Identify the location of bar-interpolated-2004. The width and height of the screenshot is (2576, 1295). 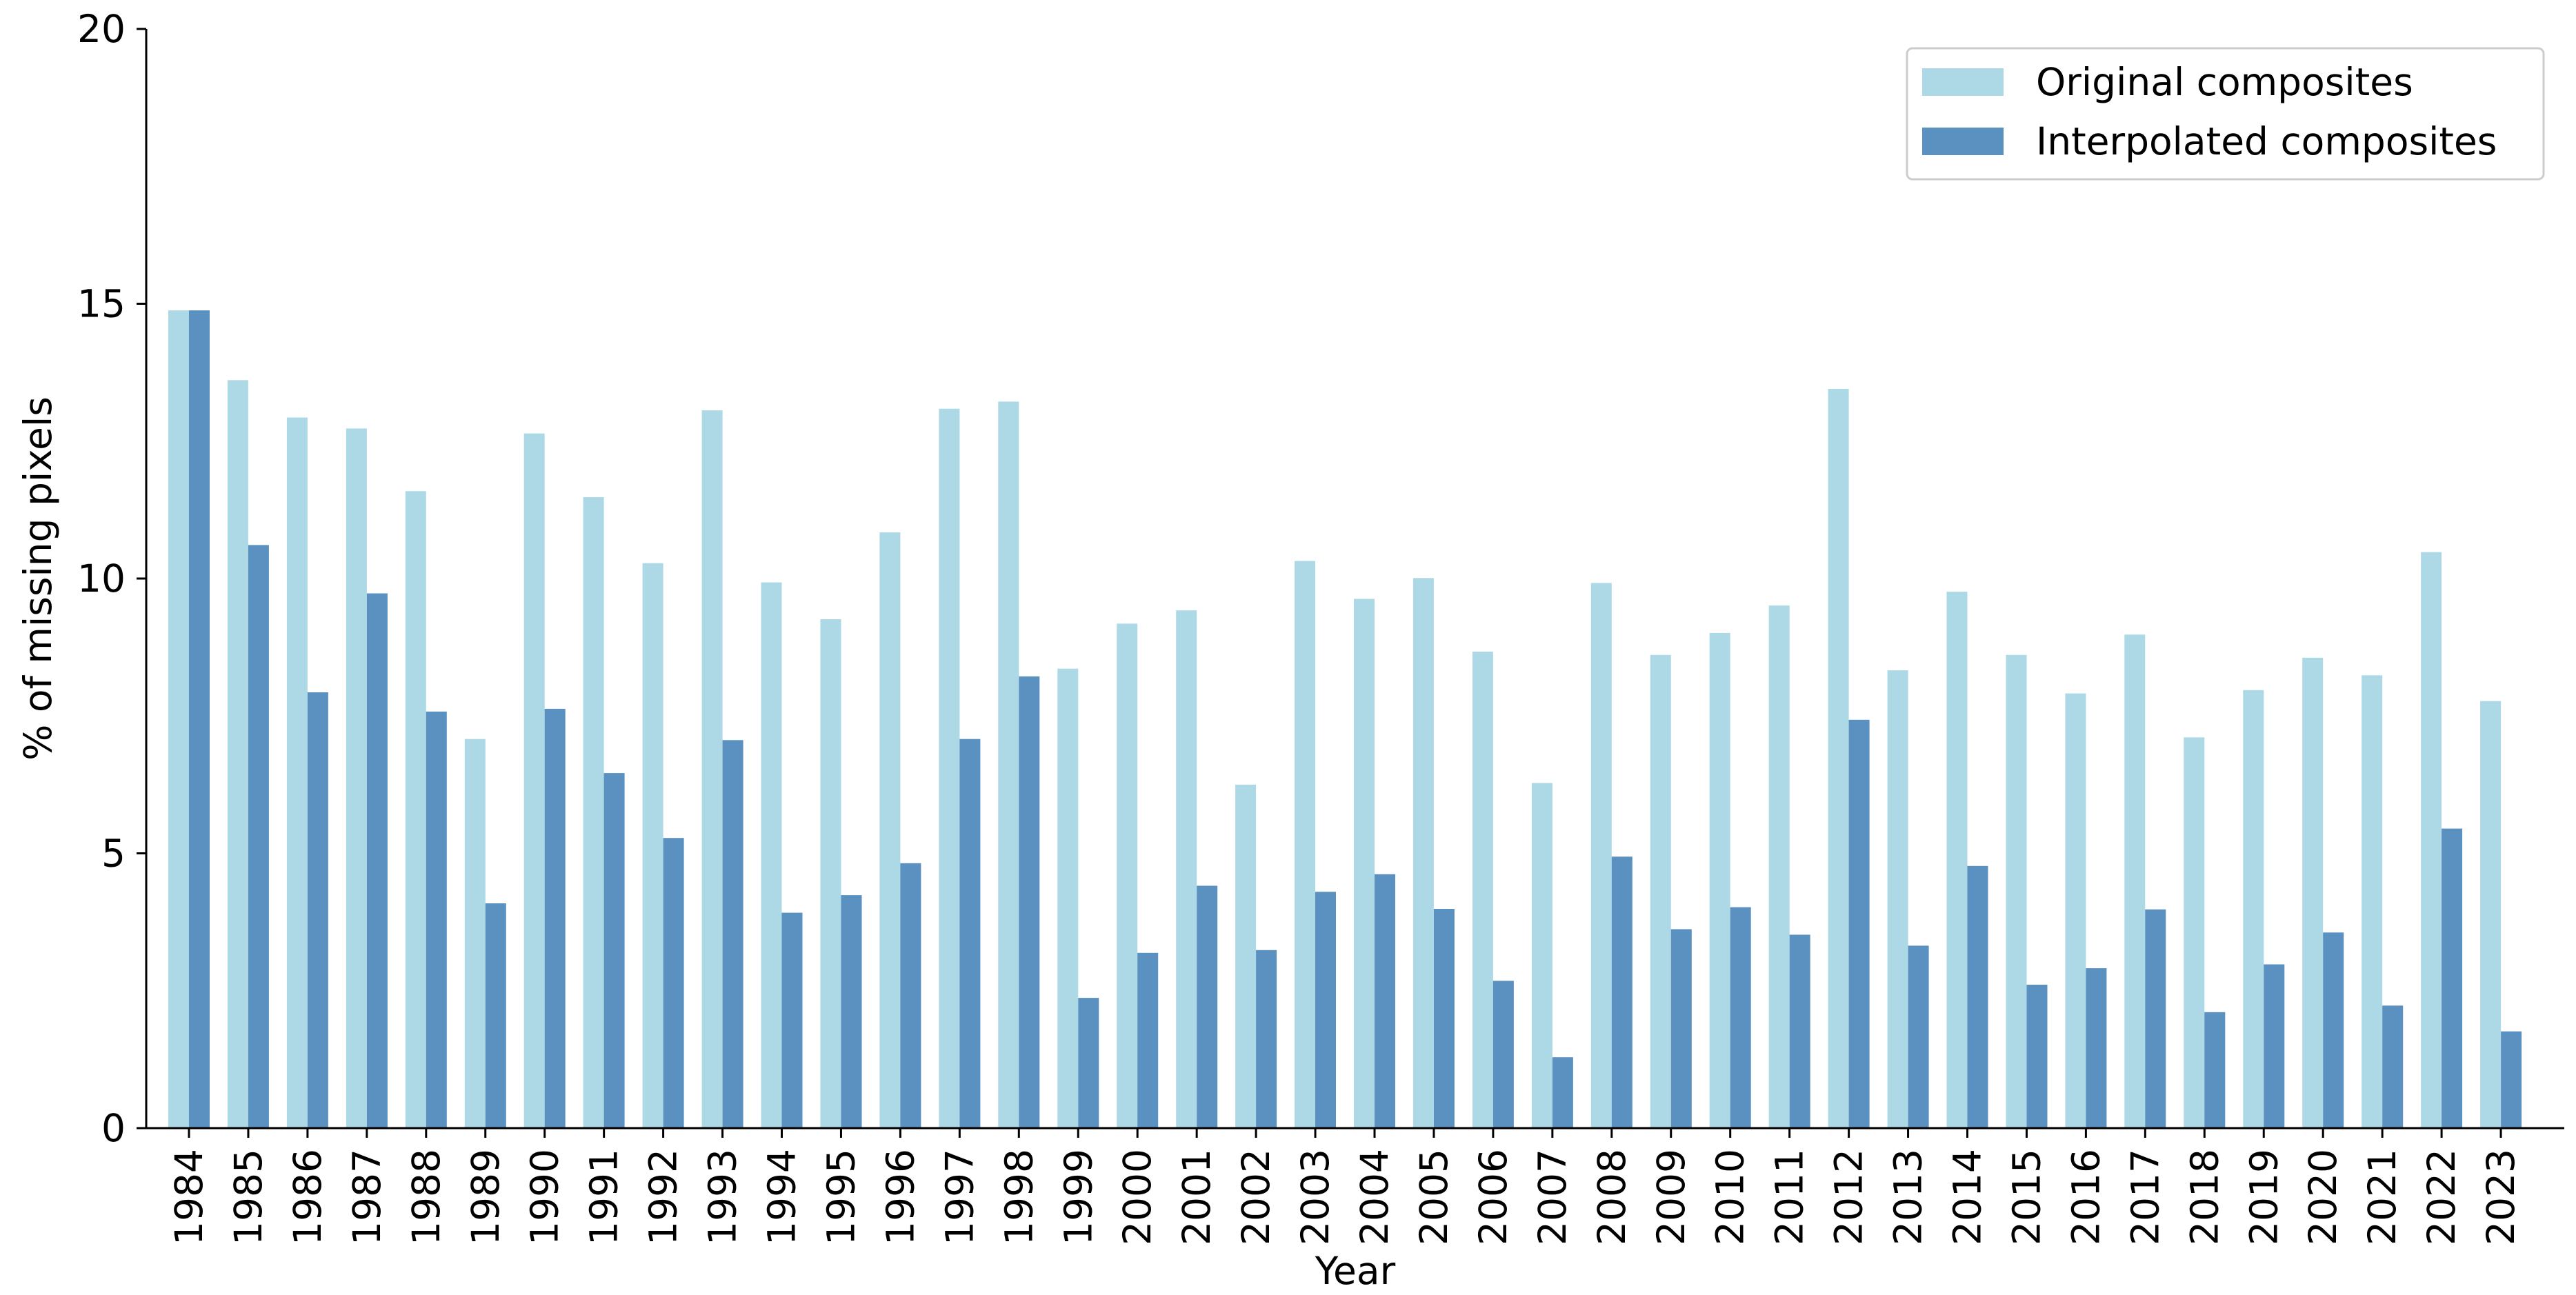
(1385, 1001).